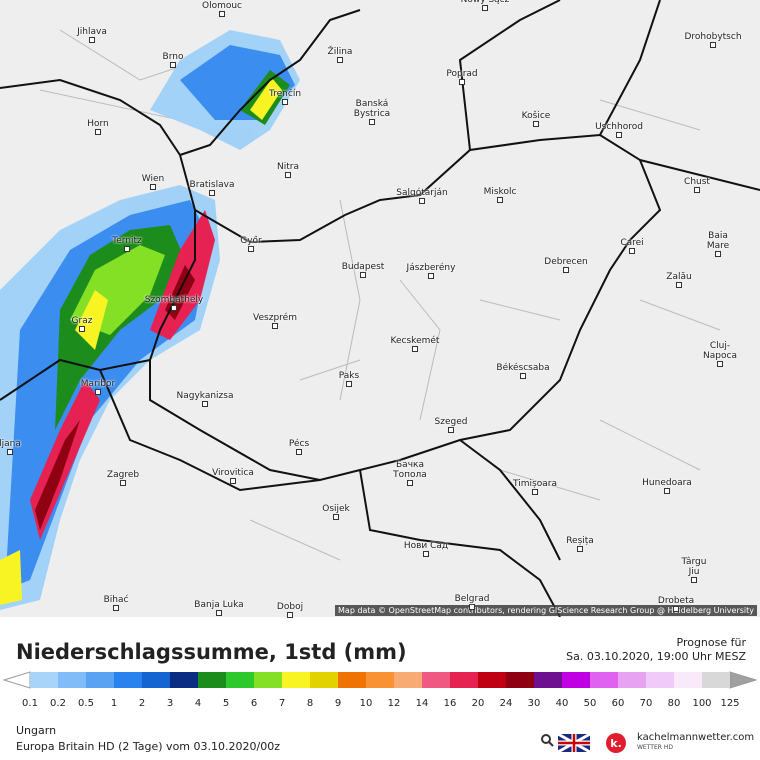 This screenshot has height=760, width=760. Describe the element at coordinates (211, 652) in the screenshot. I see `title: Niederschlagssumme, 1std (mm)` at that location.